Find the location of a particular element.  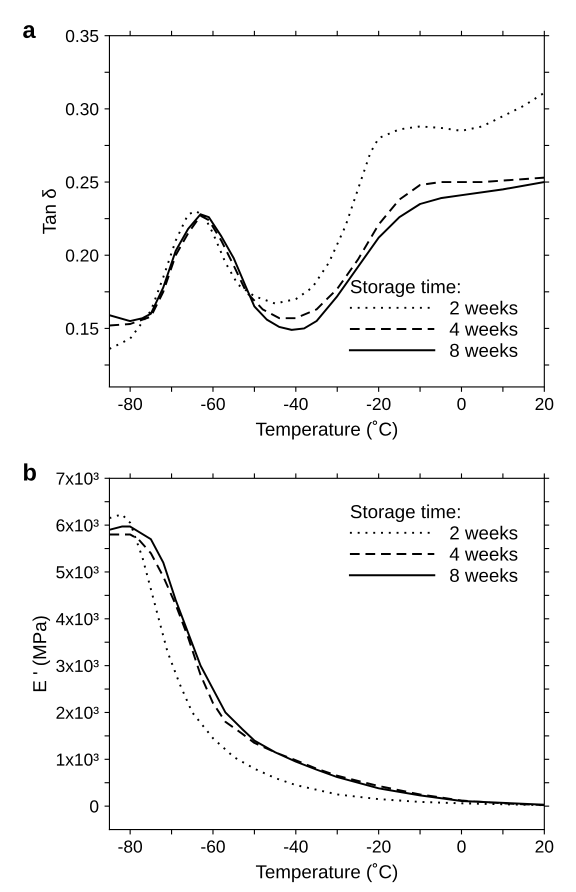

y-axis-title: E ' (MPa) is located at coordinates (41, 654).